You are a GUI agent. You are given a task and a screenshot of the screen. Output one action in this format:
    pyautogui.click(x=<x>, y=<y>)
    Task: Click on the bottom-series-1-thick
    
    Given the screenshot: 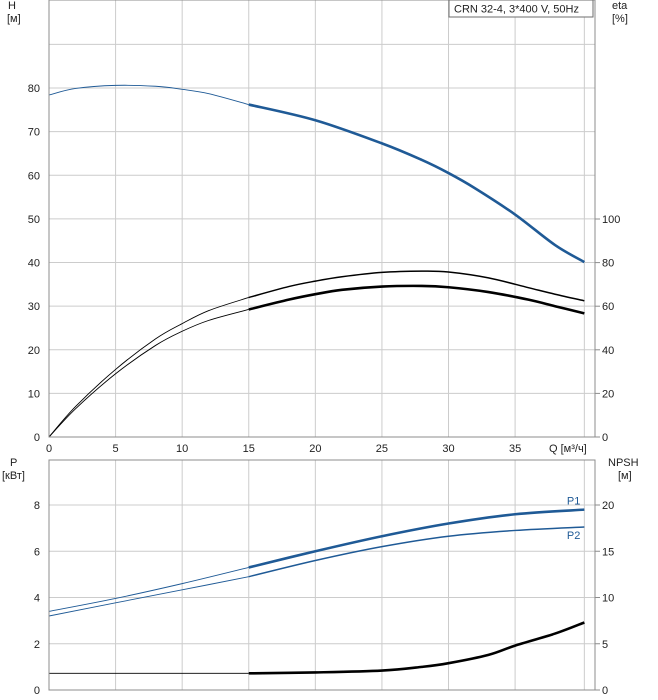 What is the action you would take?
    pyautogui.click(x=416, y=552)
    